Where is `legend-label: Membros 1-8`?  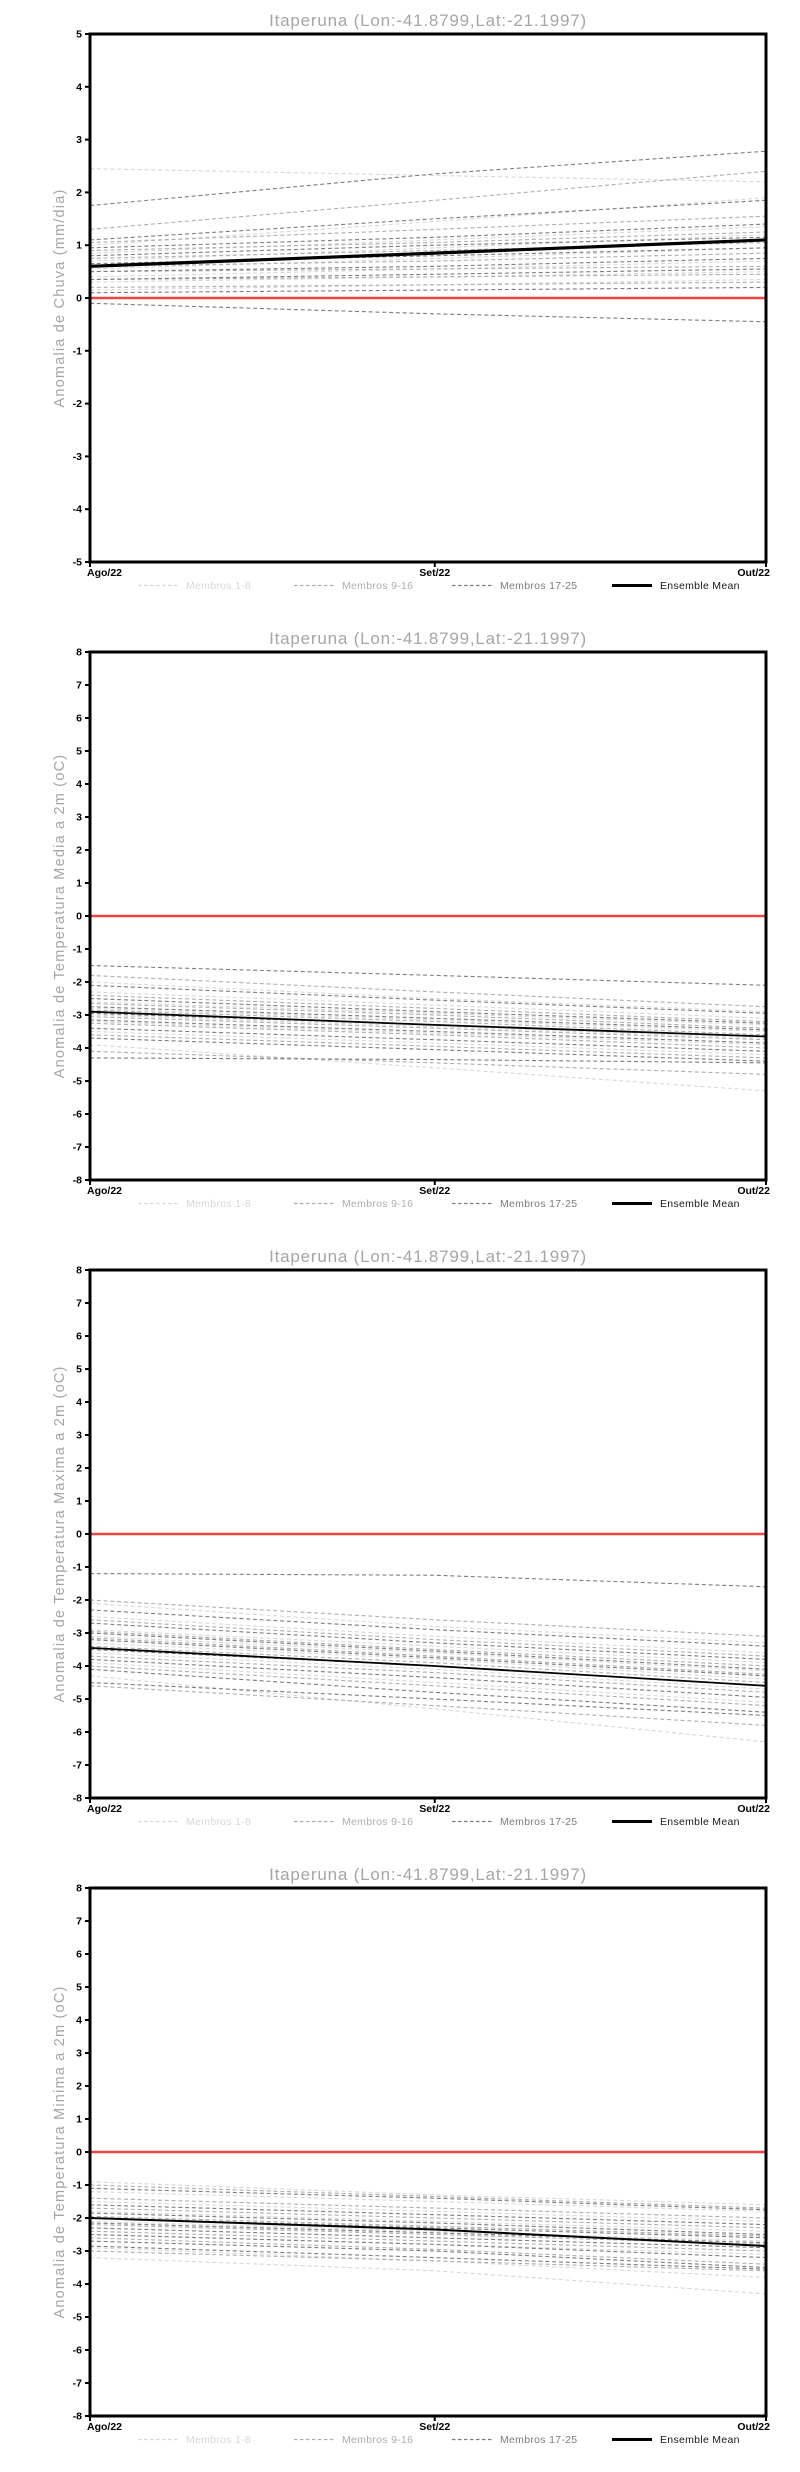
legend-label: Membros 1-8 is located at coordinates (218, 1204).